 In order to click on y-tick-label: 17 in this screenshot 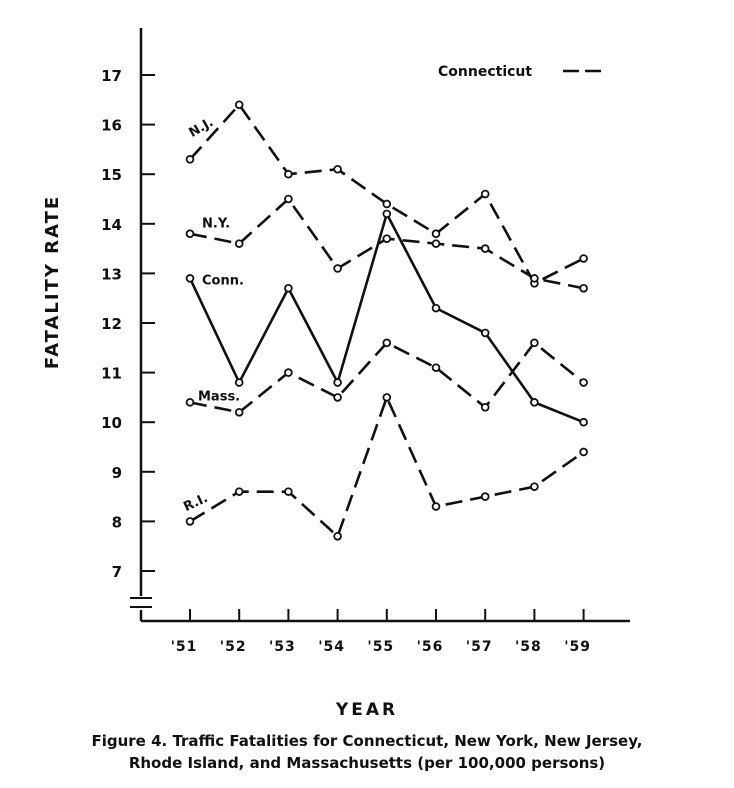, I will do `click(111, 76)`.